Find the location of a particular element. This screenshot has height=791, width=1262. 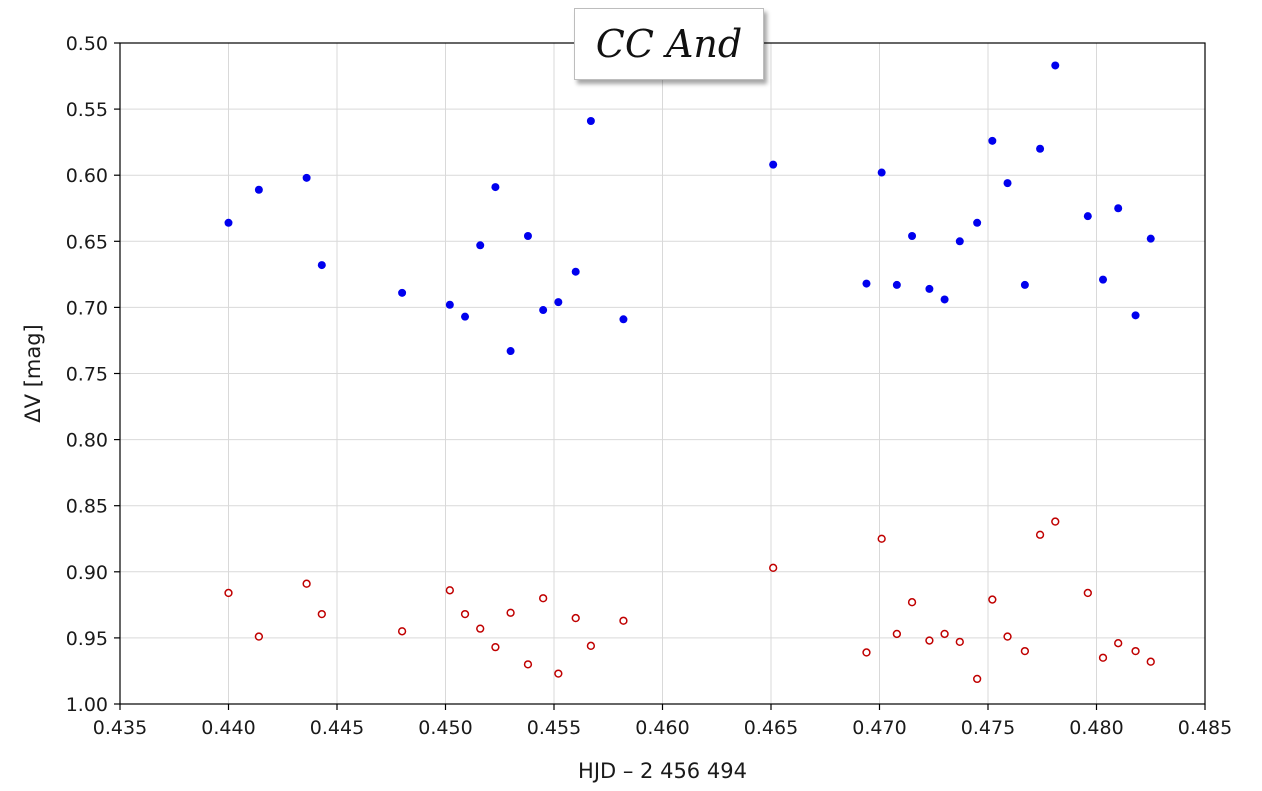

y-tick-label: 0.85 is located at coordinates (87, 507).